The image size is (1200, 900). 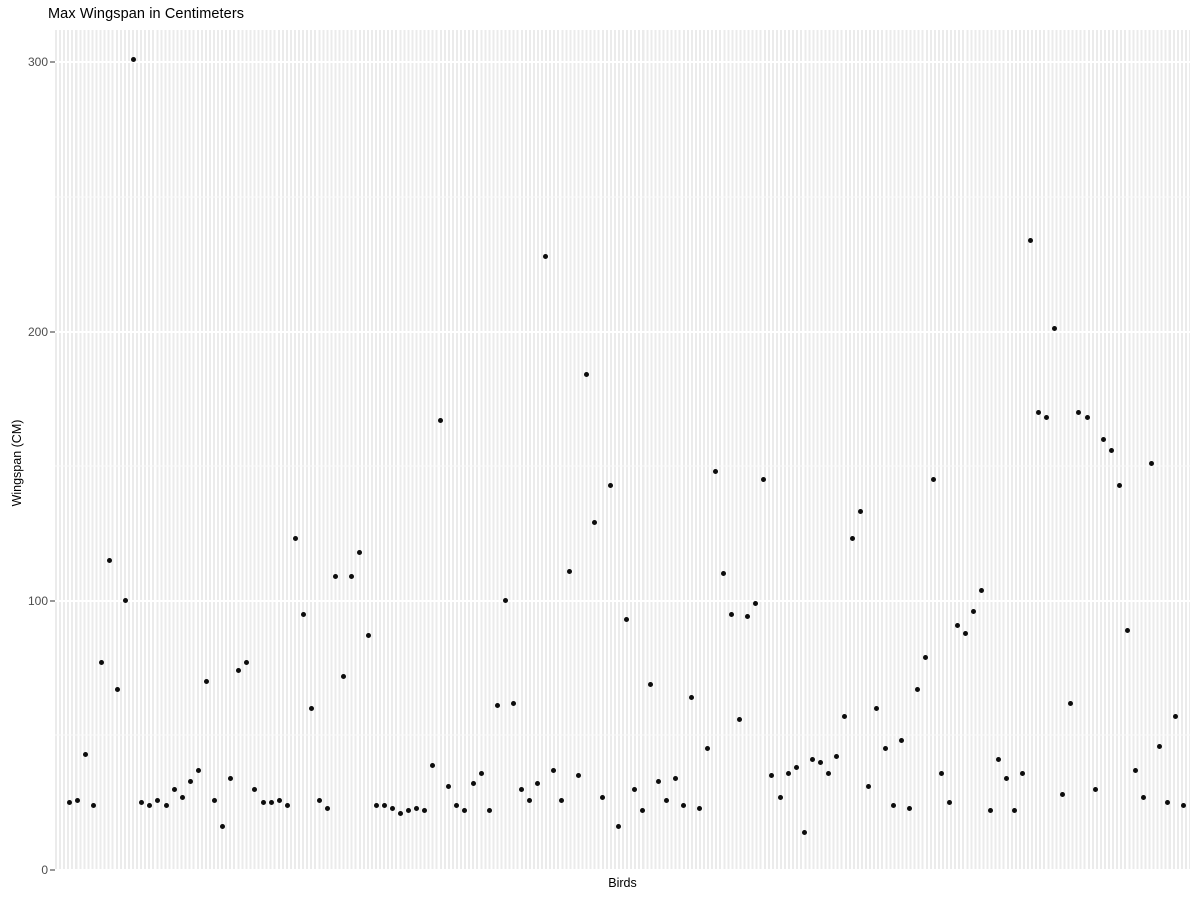 I want to click on x-axis-label: Birds, so click(x=622, y=883).